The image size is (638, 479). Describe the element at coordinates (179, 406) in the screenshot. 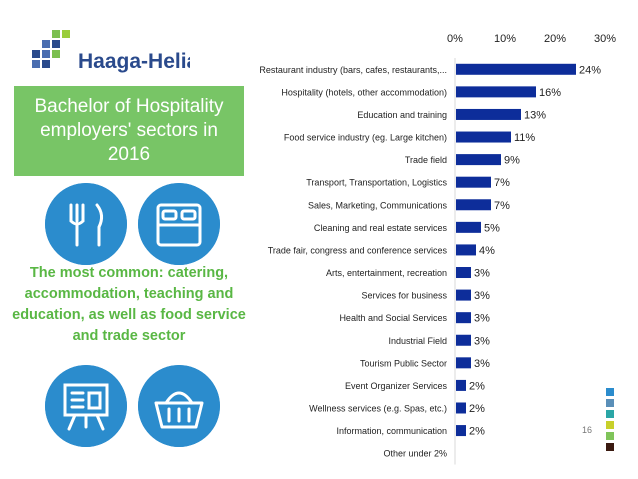

I see `shopping-basket-icon` at that location.